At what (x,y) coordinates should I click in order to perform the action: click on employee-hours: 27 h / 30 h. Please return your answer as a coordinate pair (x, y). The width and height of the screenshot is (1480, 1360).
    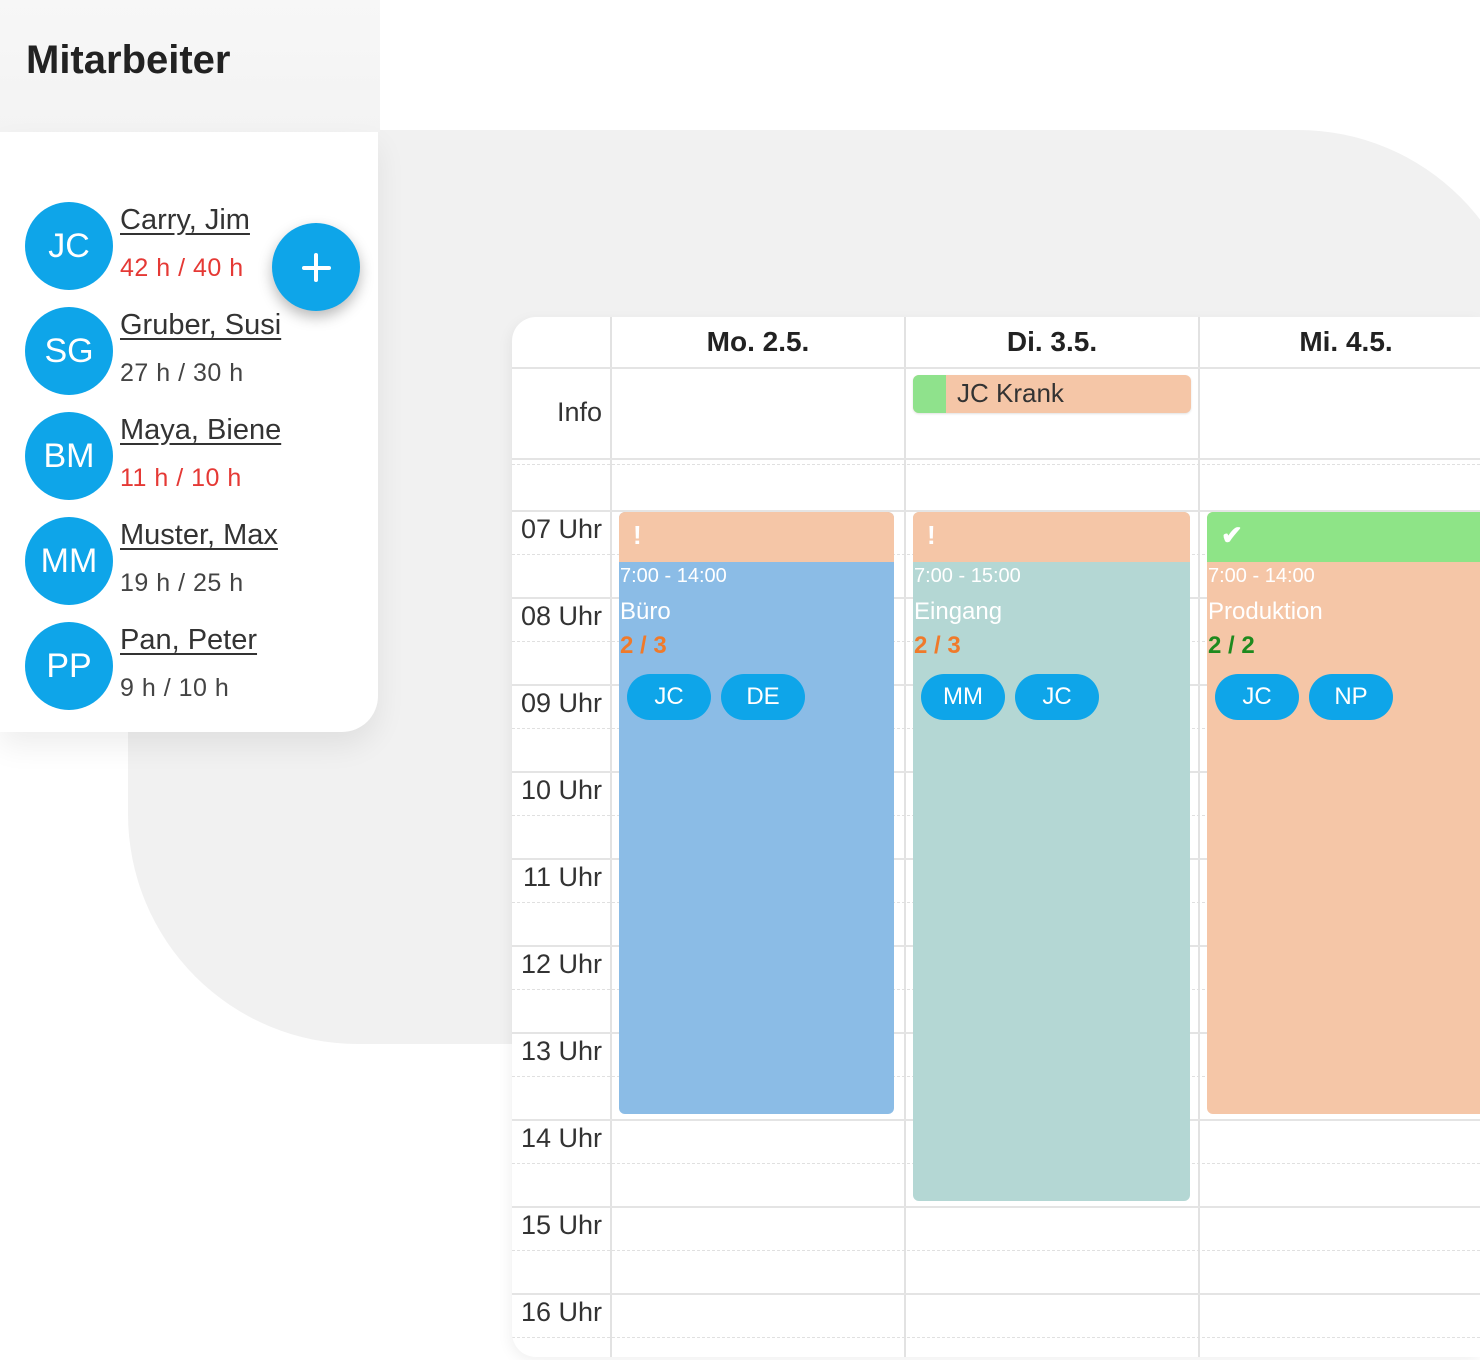
    Looking at the image, I should click on (182, 373).